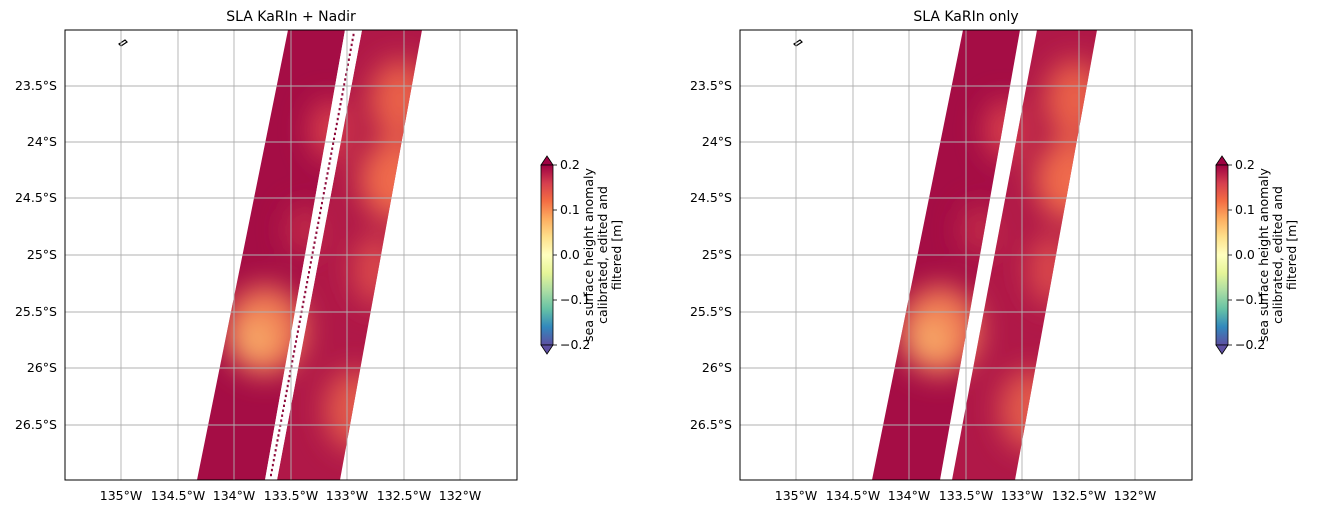 This screenshot has width=1334, height=516. What do you see at coordinates (853, 495) in the screenshot?
I see `lon-tick-label: 134.5°W` at bounding box center [853, 495].